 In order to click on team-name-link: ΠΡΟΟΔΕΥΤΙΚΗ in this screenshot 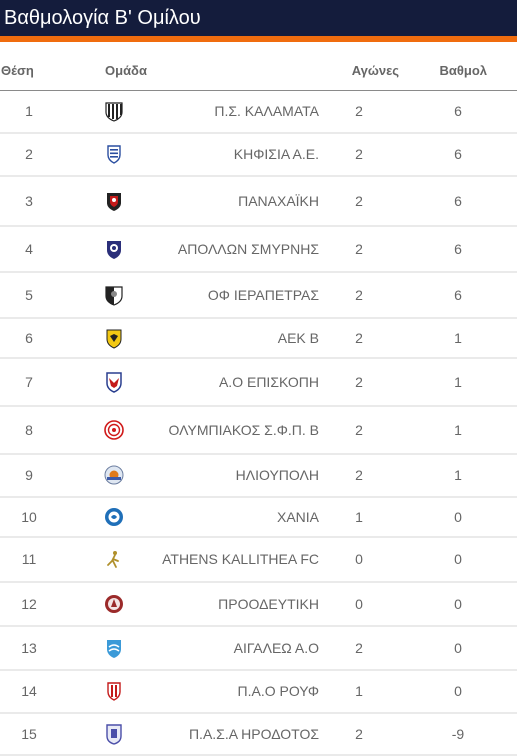, I will do `click(213, 604)`.